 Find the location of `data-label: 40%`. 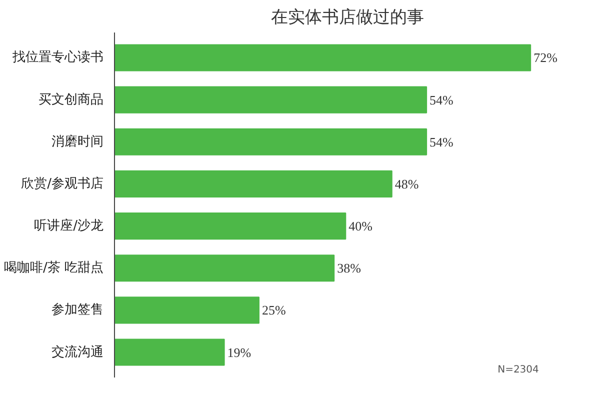

data-label: 40% is located at coordinates (360, 226).